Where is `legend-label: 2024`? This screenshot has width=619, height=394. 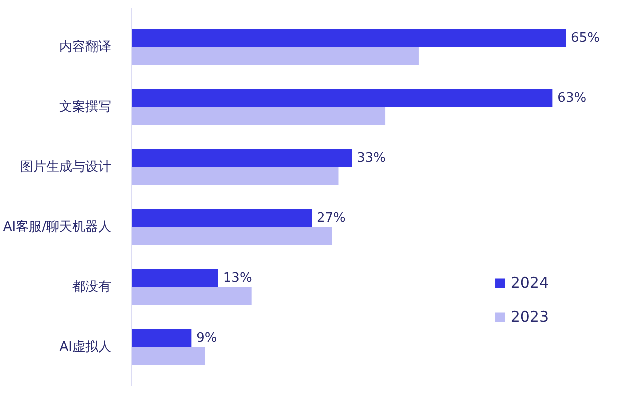
legend-label: 2024 is located at coordinates (529, 283).